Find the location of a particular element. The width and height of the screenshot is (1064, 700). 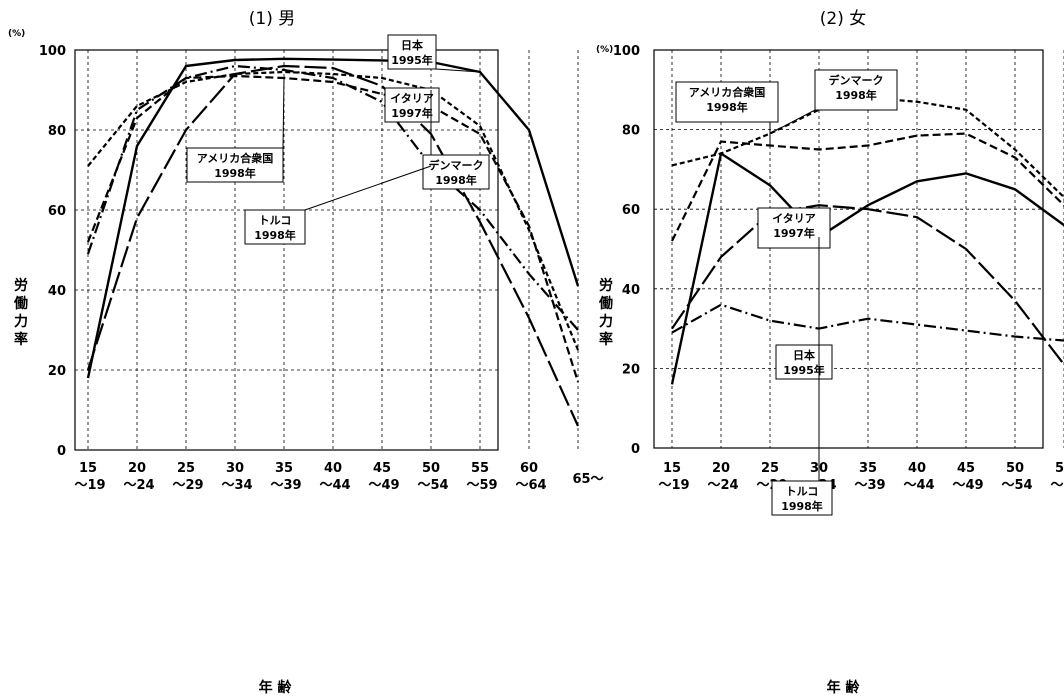

y-axis-label-men: 労働力率 is located at coordinates (20, 312).